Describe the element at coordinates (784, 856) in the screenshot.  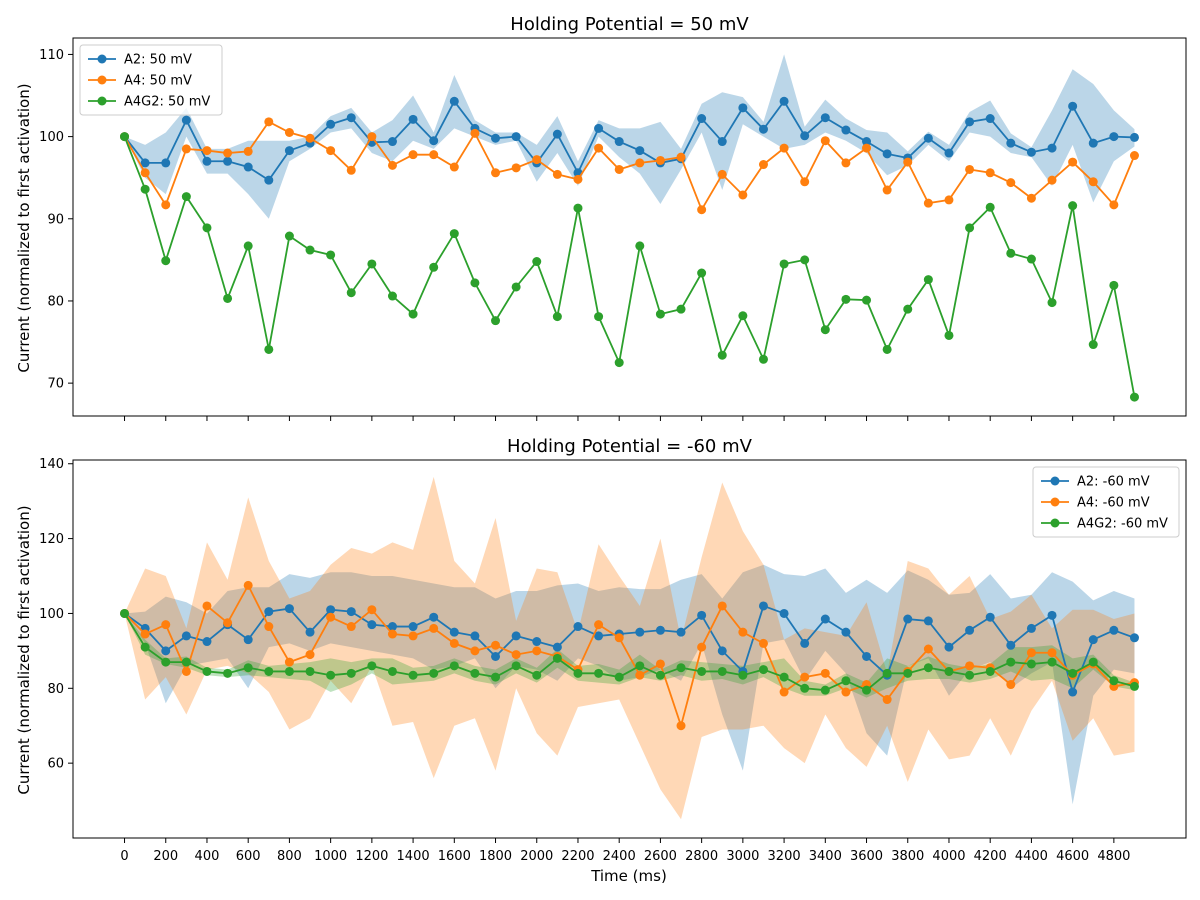
I see `bottom-x-tick-label: 3200` at that location.